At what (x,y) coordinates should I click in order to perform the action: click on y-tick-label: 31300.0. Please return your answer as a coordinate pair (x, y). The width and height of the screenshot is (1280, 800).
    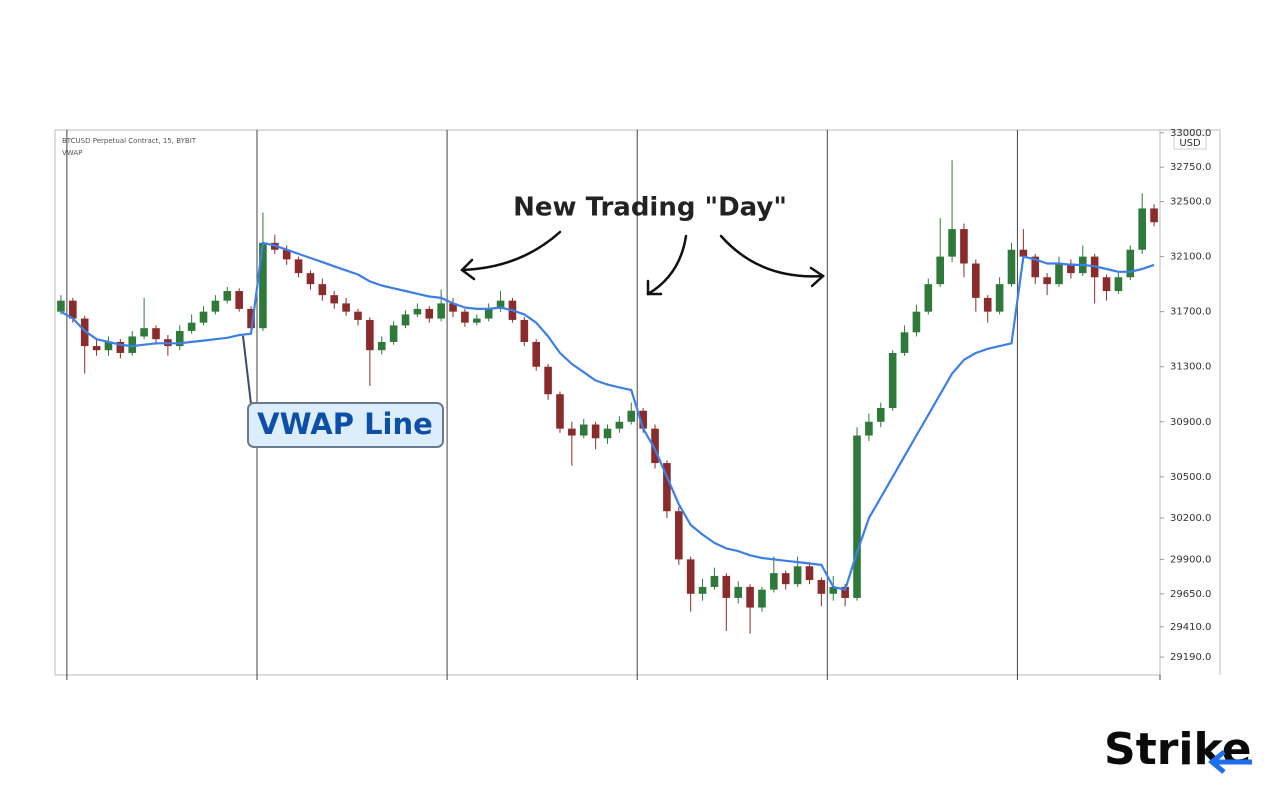
    Looking at the image, I should click on (1190, 367).